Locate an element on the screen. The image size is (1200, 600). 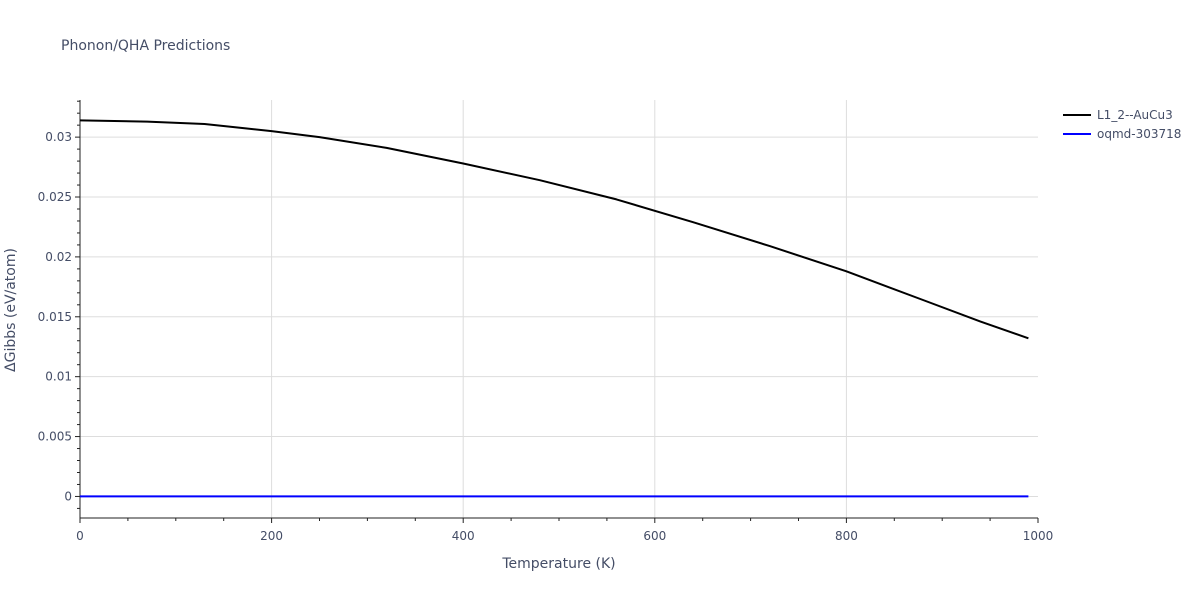
x-tick-label: 0 is located at coordinates (80, 536).